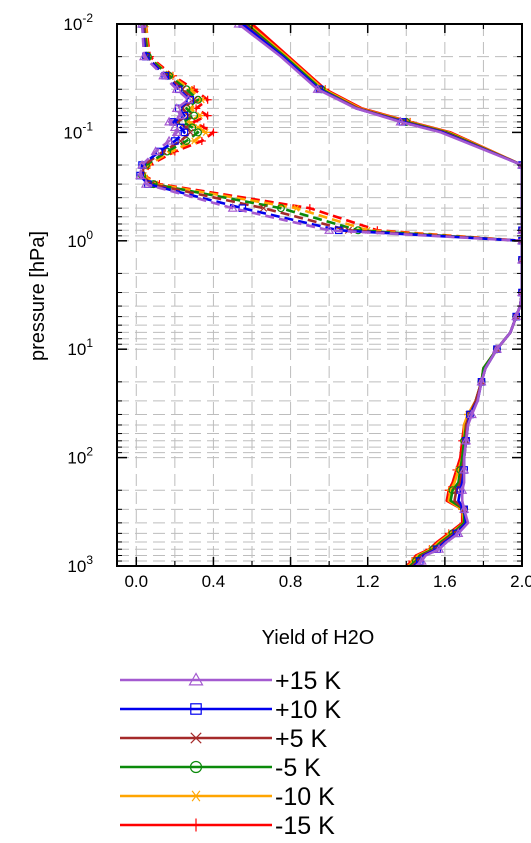 Image resolution: width=531 pixels, height=843 pixels. What do you see at coordinates (305, 826) in the screenshot?
I see `legend-label: -15 K` at bounding box center [305, 826].